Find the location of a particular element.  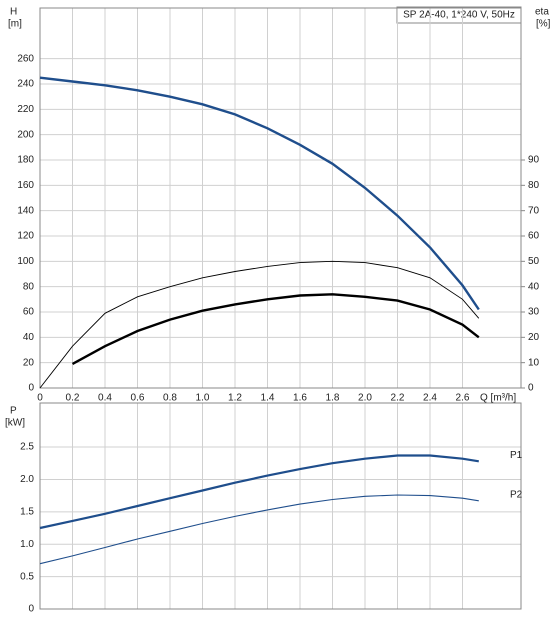

y2-label: eta is located at coordinates (542, 12).